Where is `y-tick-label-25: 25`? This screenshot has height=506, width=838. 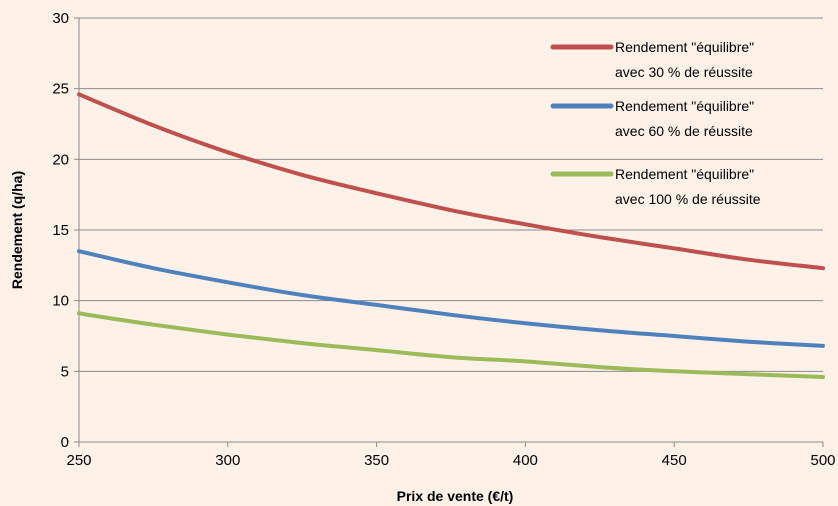 y-tick-label-25: 25 is located at coordinates (60, 89).